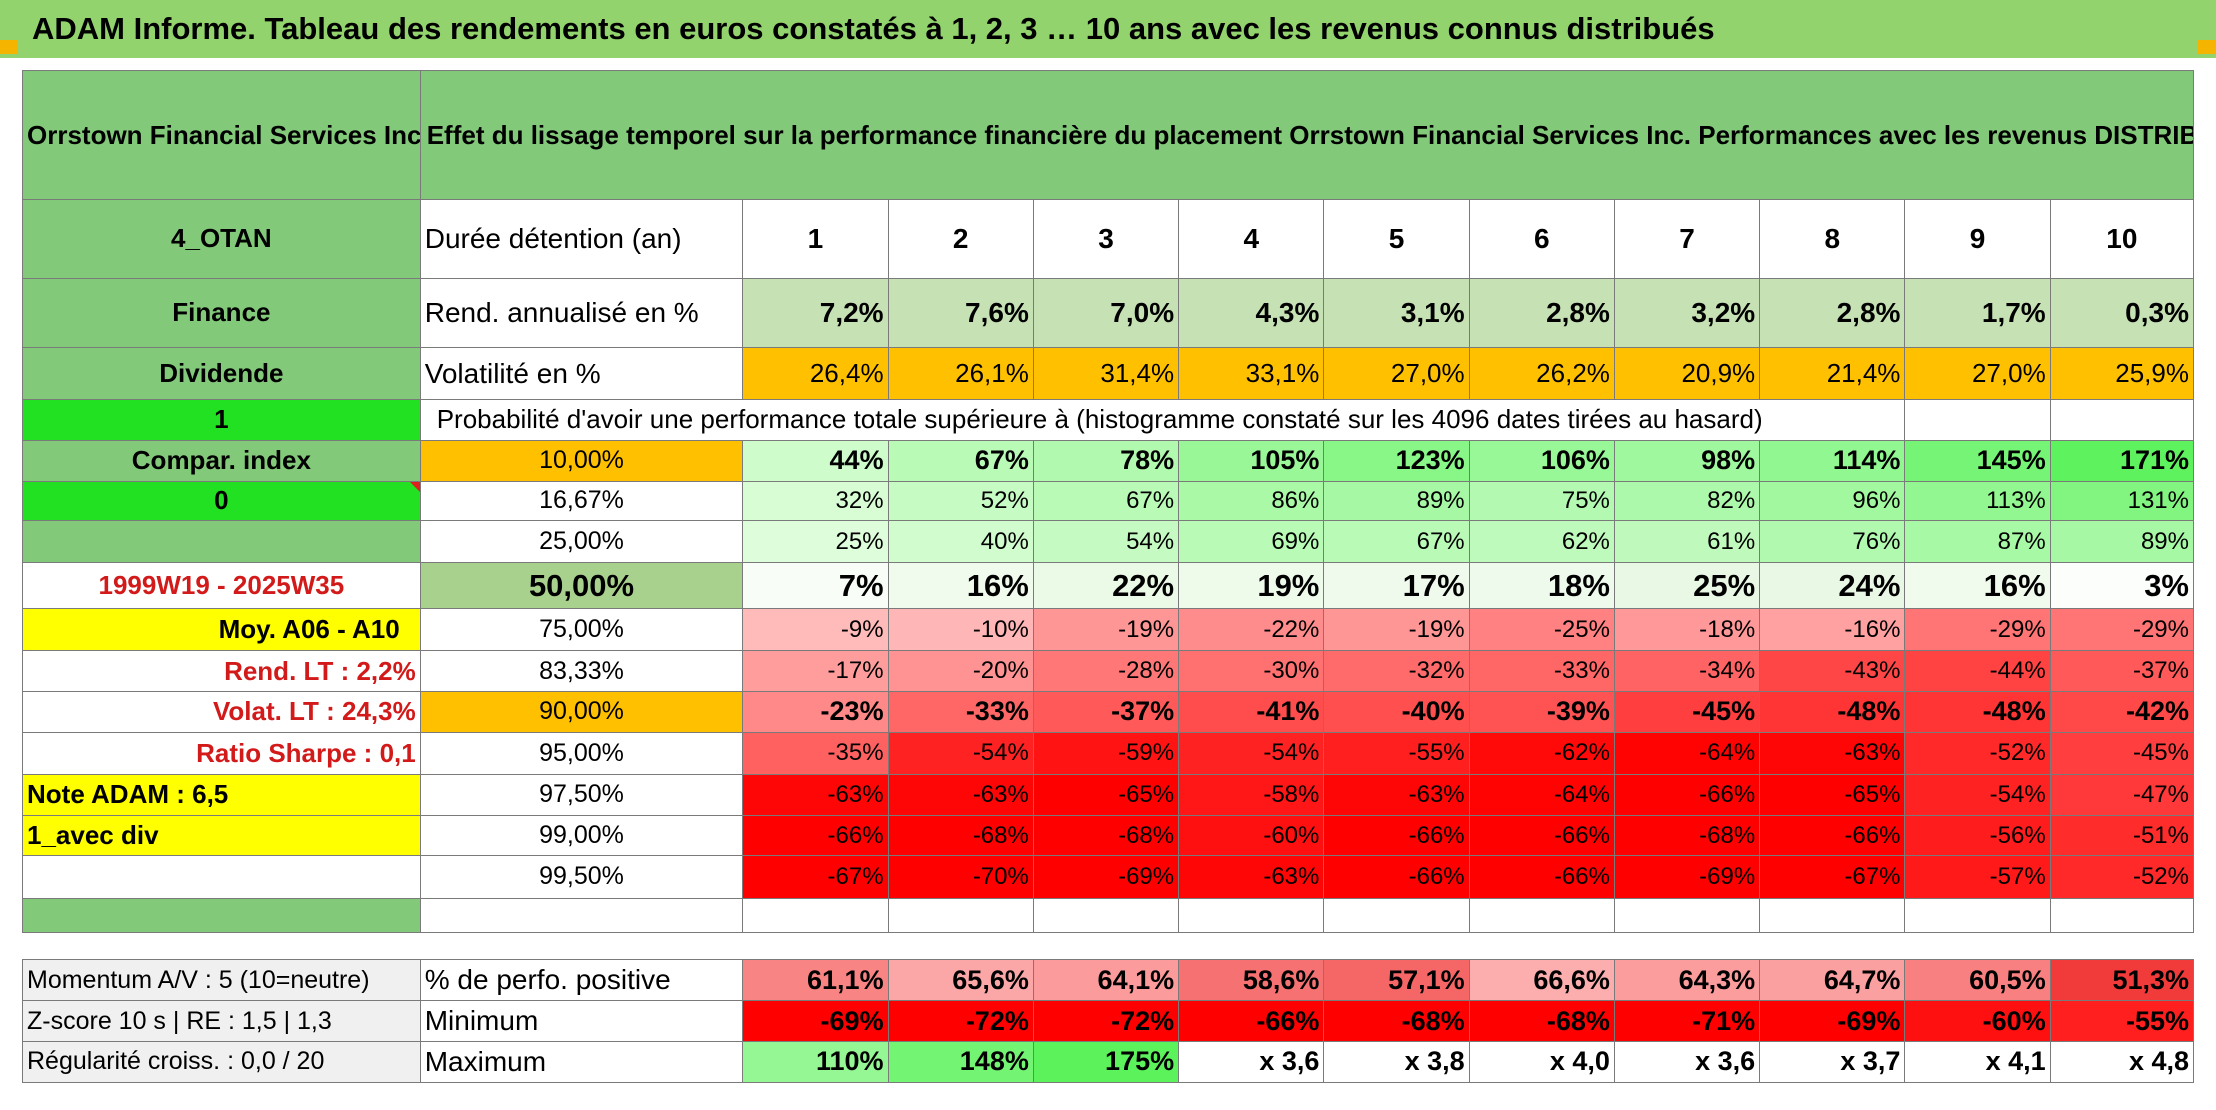 The image size is (2216, 1110). What do you see at coordinates (1832, 374) in the screenshot?
I see `volat-value: 21,4%` at bounding box center [1832, 374].